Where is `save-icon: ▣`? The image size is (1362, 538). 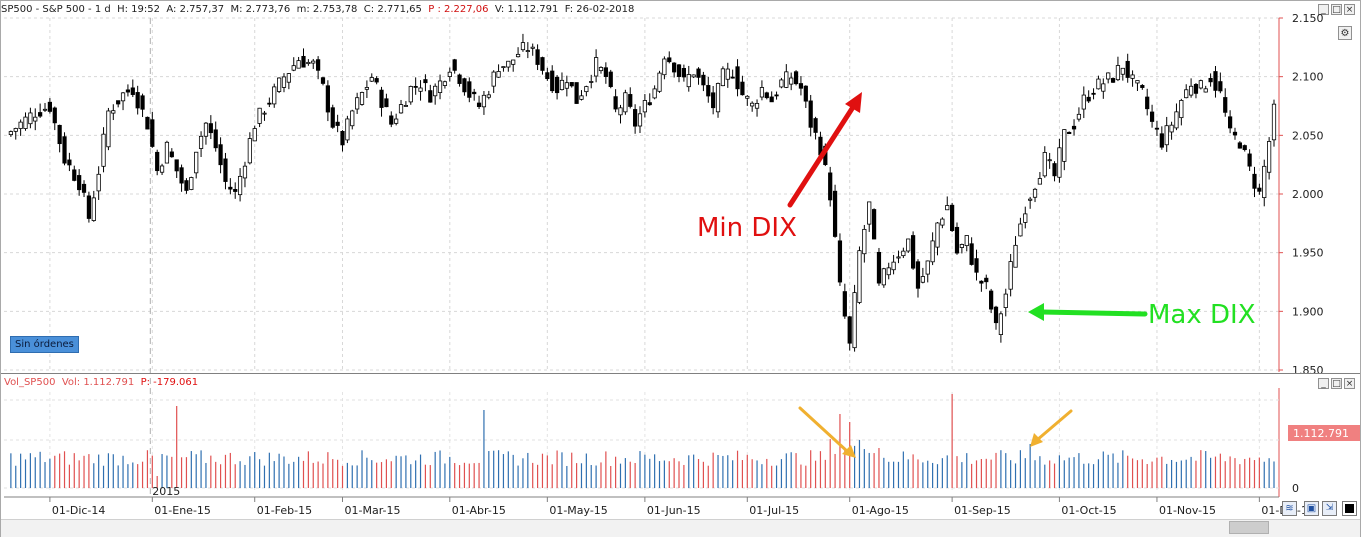 save-icon: ▣ is located at coordinates (1311, 508).